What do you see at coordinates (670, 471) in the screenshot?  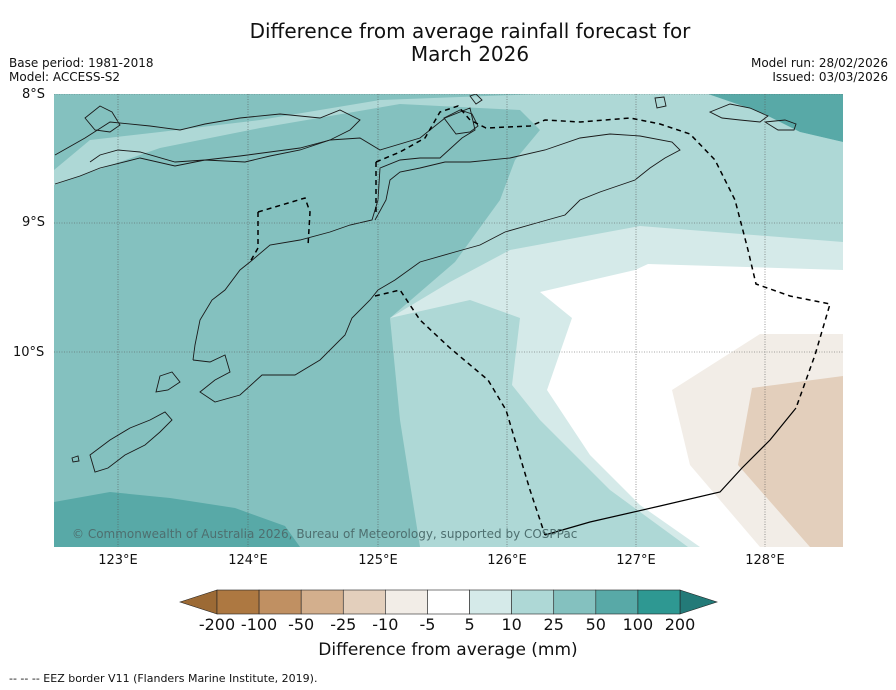 I see `land-border` at bounding box center [670, 471].